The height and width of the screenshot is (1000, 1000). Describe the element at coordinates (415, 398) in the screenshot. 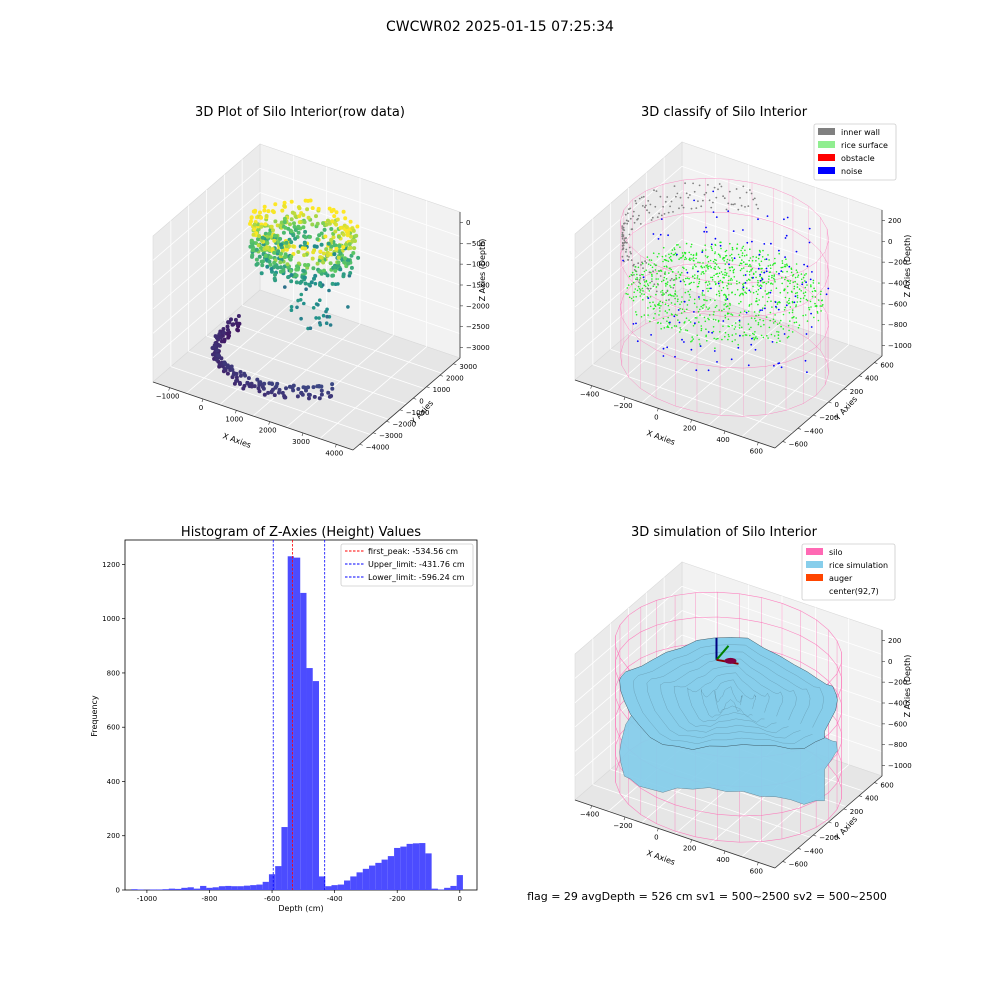

I see `y-tick-mark` at that location.